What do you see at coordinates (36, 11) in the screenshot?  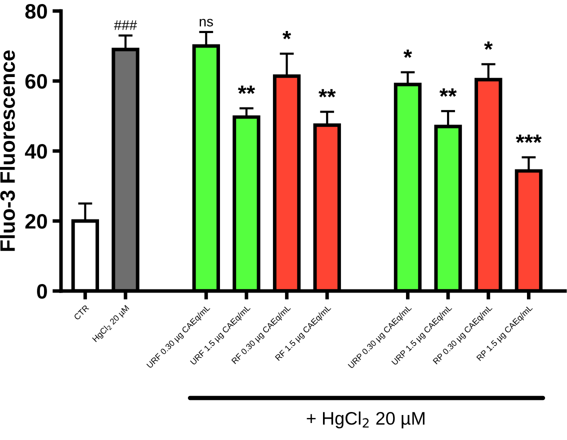 I see `y-tick-label: 80` at bounding box center [36, 11].